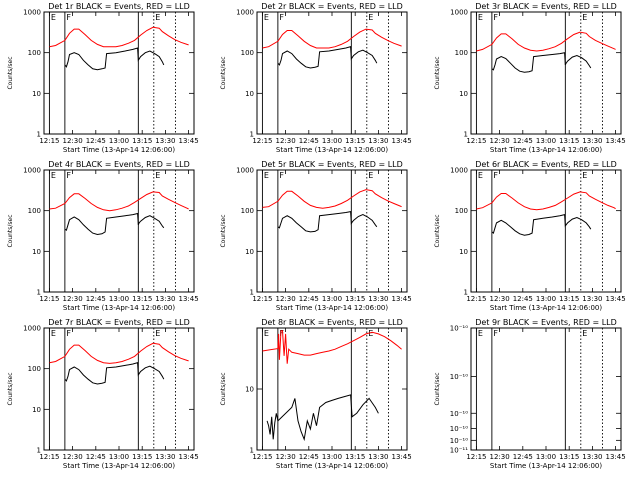  I want to click on panel-title: Det 1r BLACK = Events, RED = LLD, so click(119, 6).